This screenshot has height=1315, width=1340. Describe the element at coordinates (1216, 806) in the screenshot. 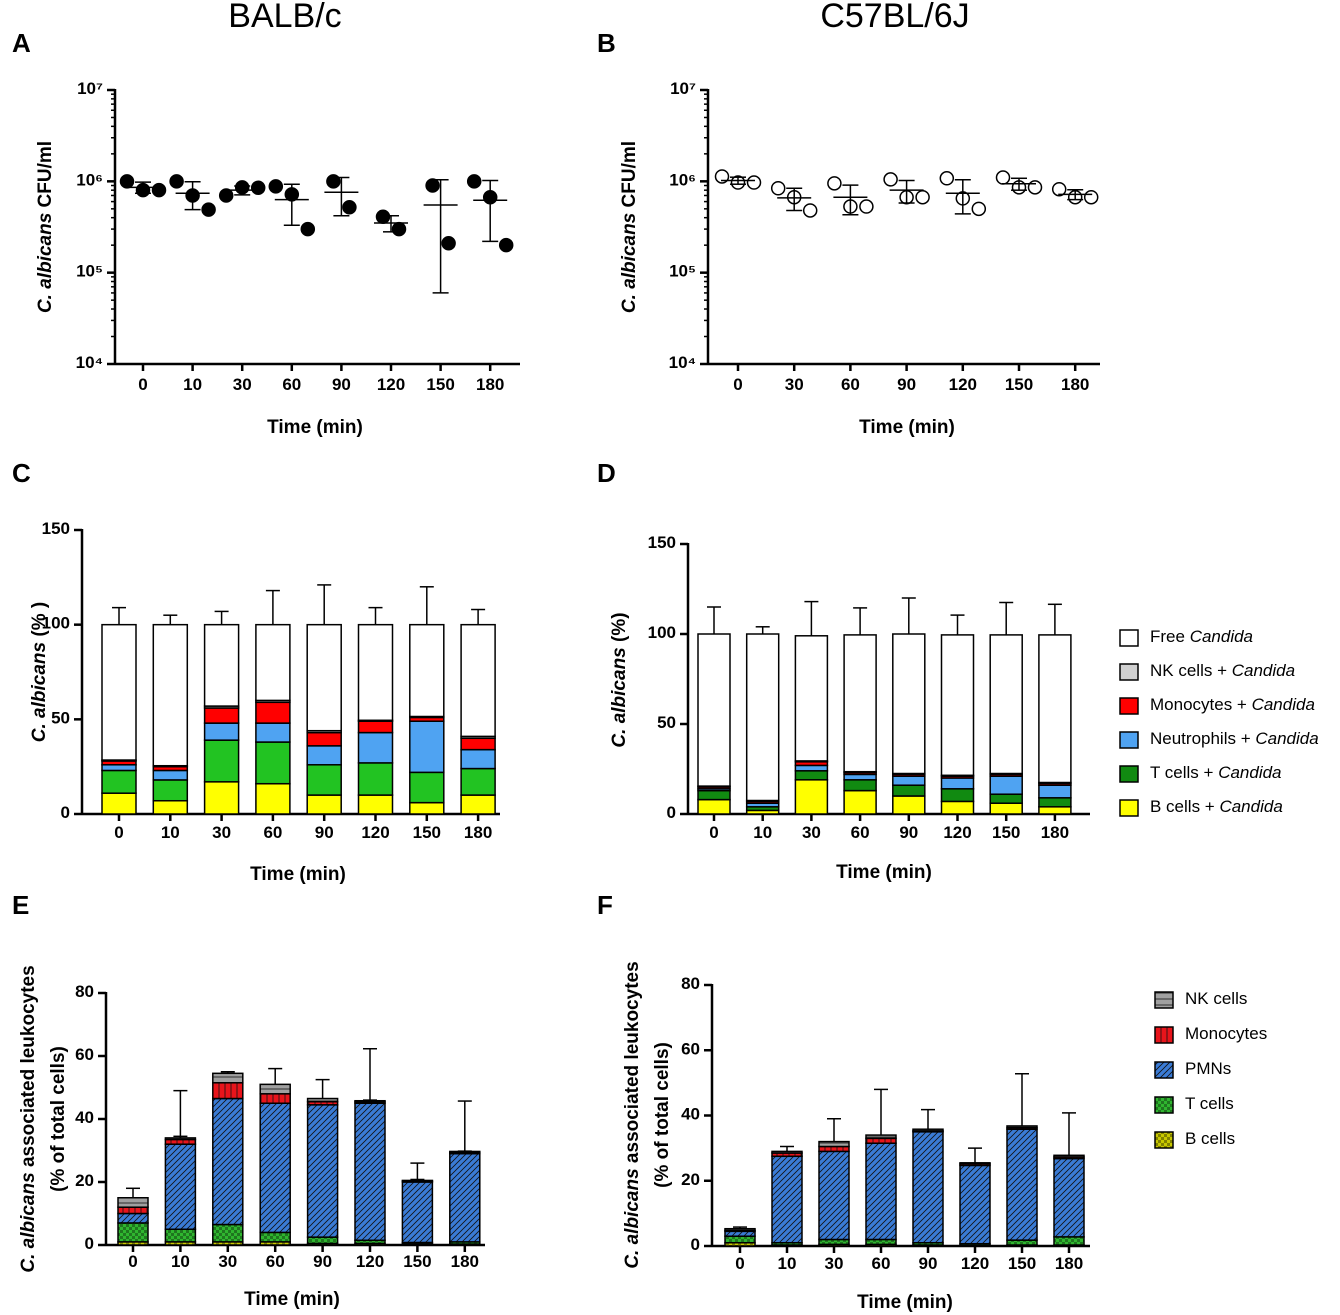

I see `legend-label: B cells + Candida` at that location.